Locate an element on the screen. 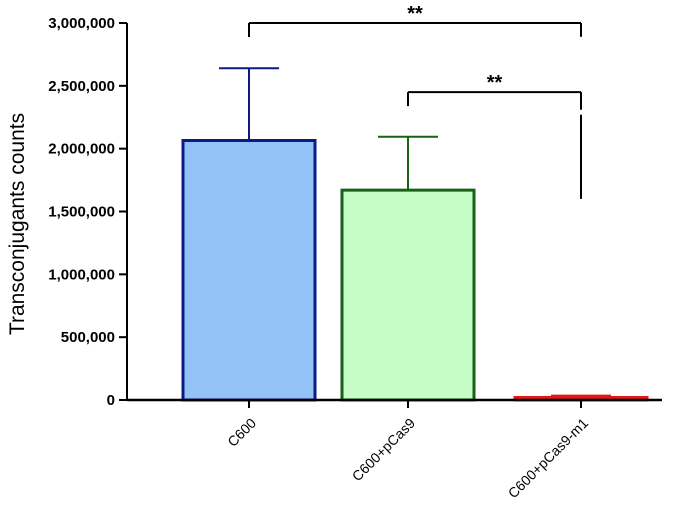 The image size is (693, 528). y-tick-label: 3,000,000 is located at coordinates (81, 23).